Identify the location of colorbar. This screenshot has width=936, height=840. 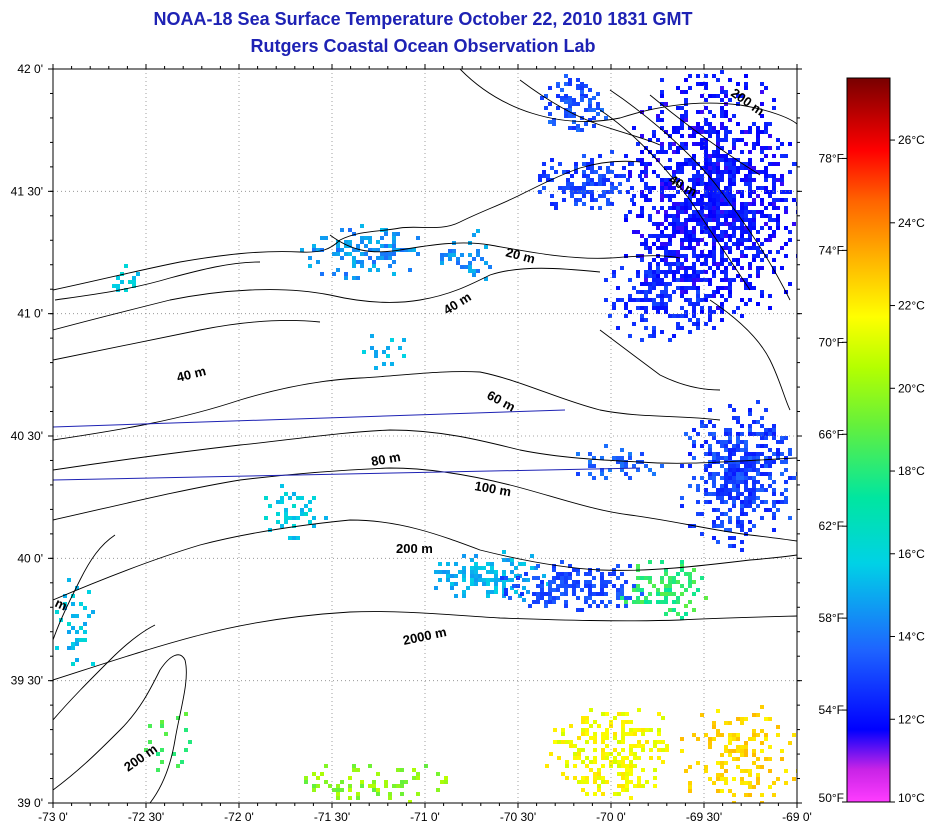
(868, 440).